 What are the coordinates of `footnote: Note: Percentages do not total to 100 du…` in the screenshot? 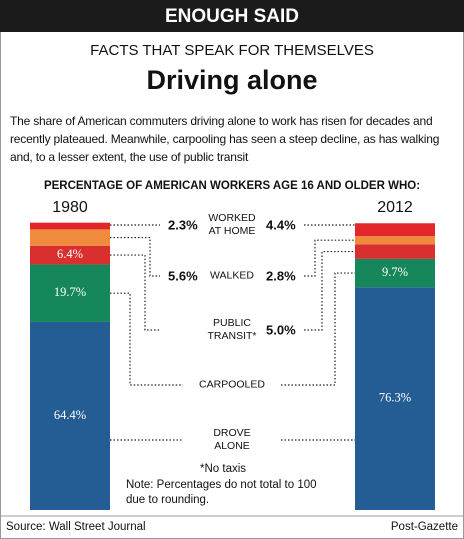 It's located at (221, 492).